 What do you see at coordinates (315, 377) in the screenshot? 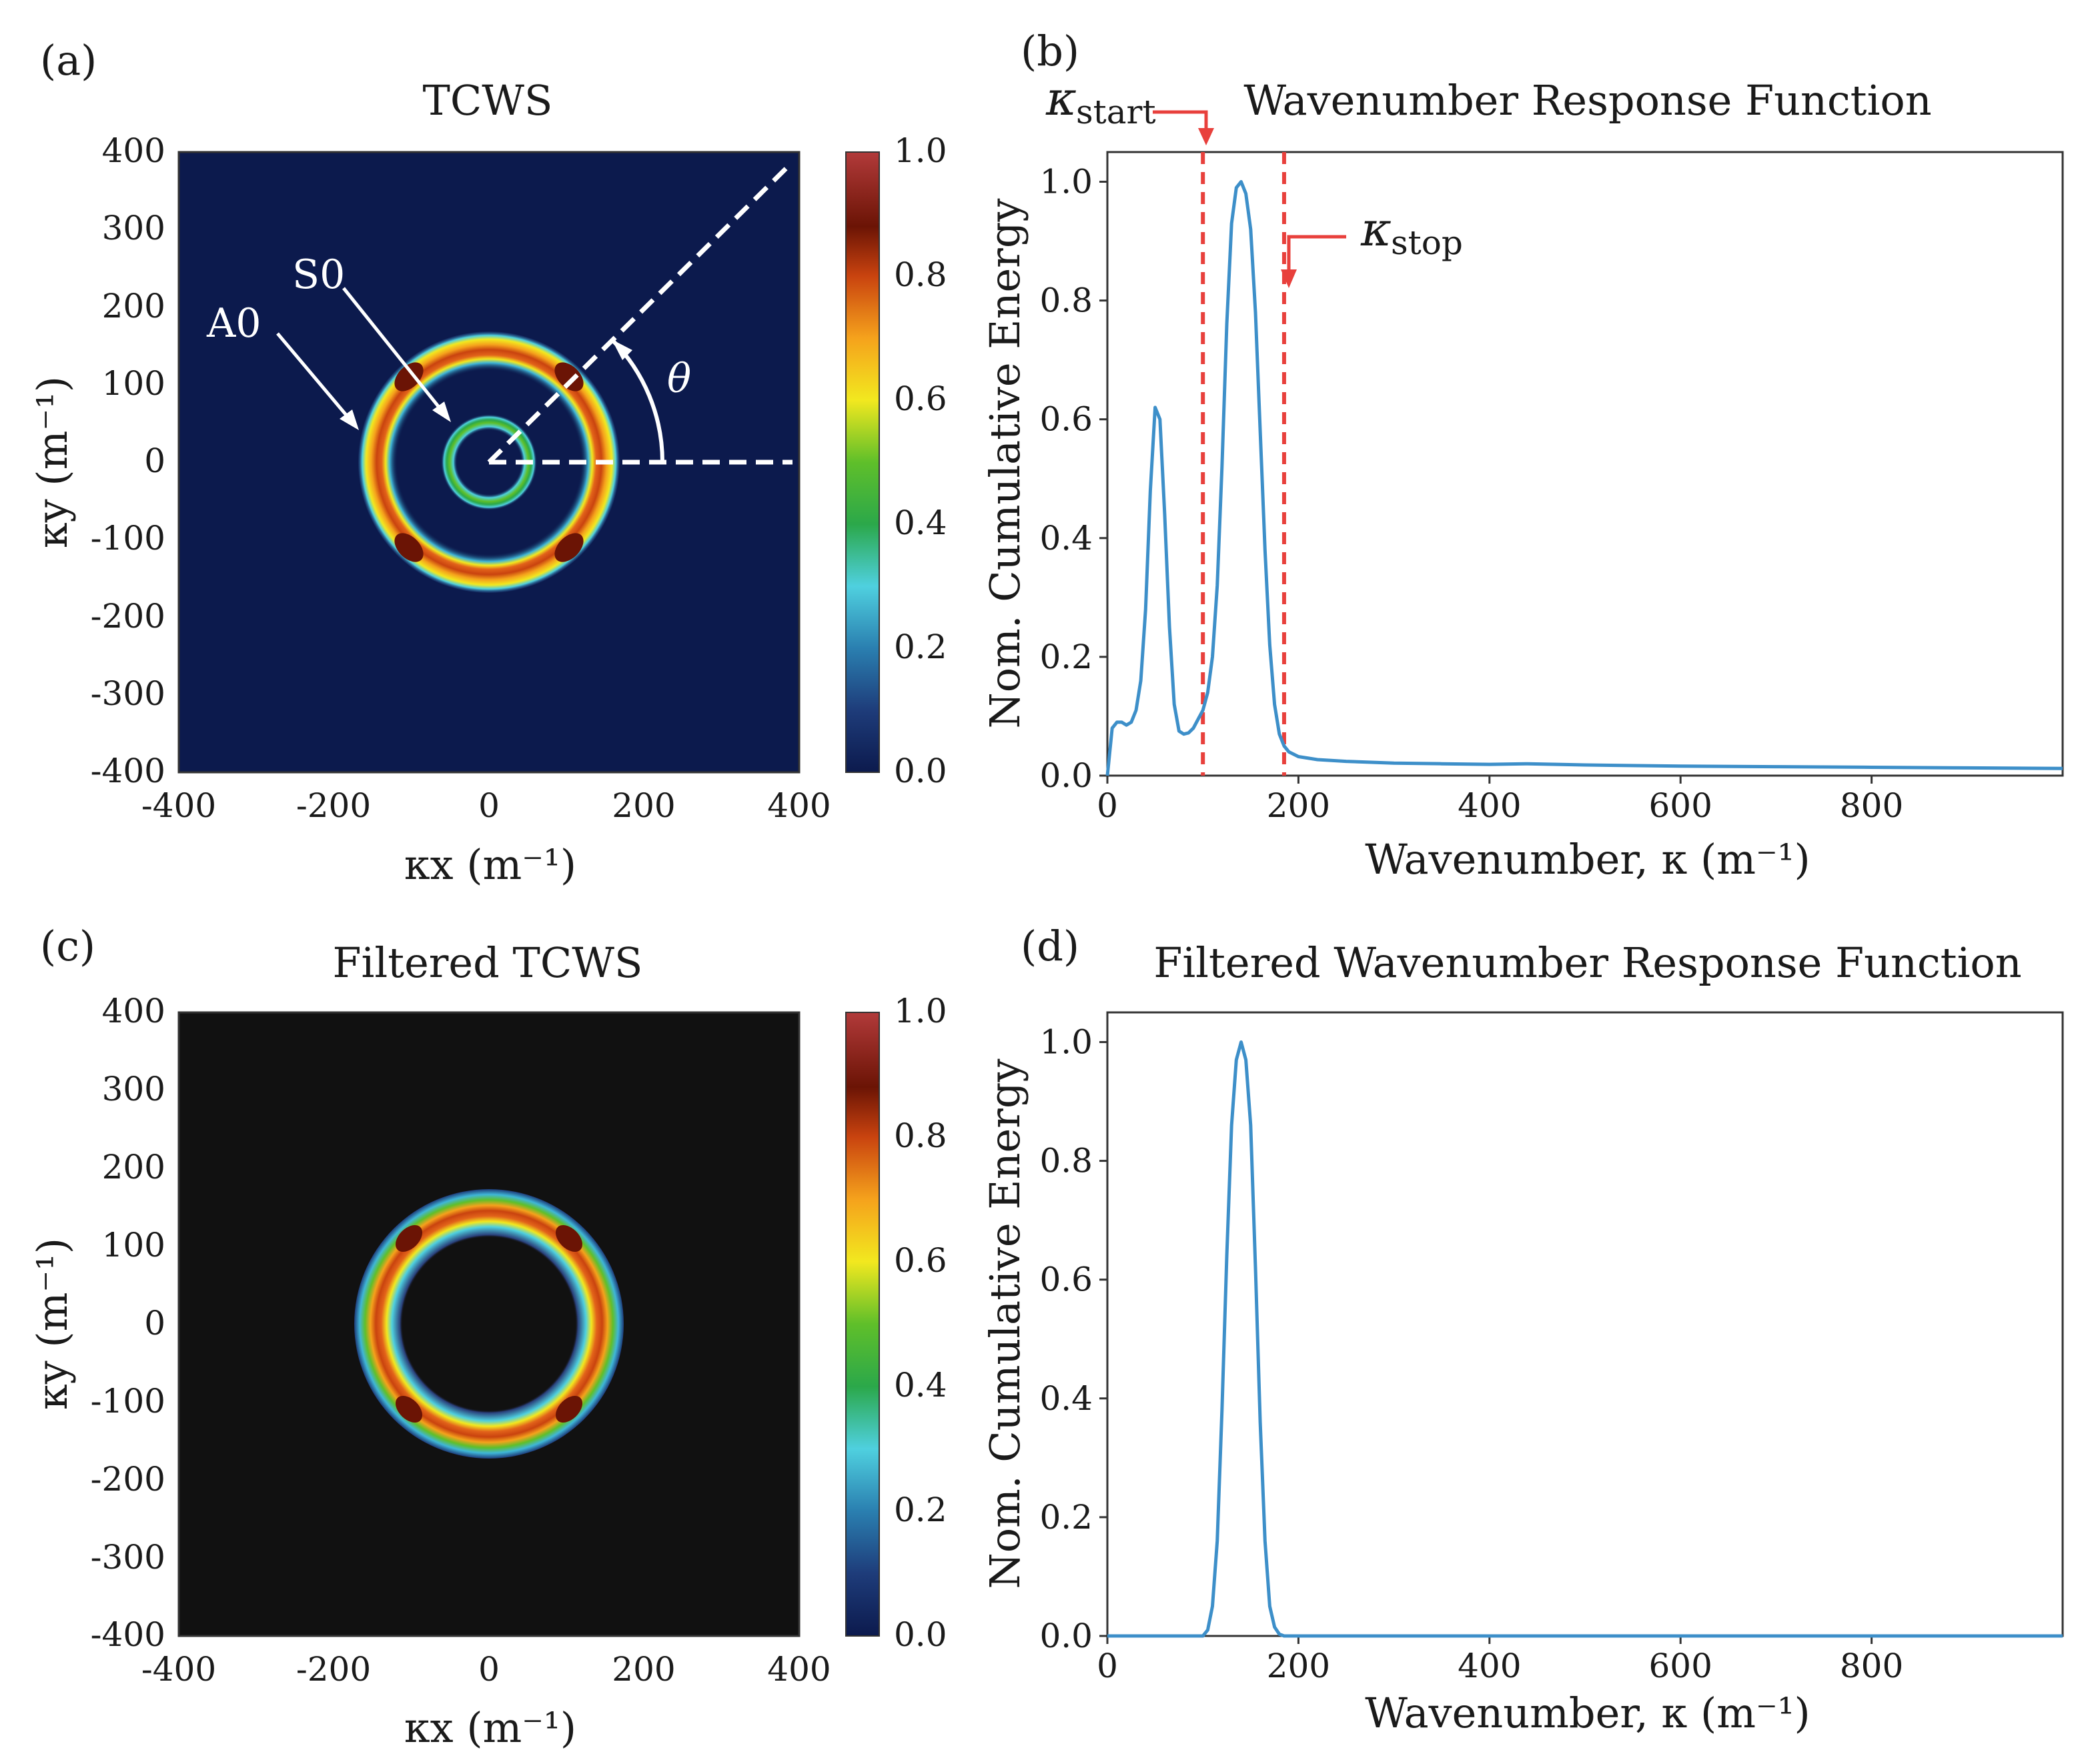
I see `a0-arrow` at bounding box center [315, 377].